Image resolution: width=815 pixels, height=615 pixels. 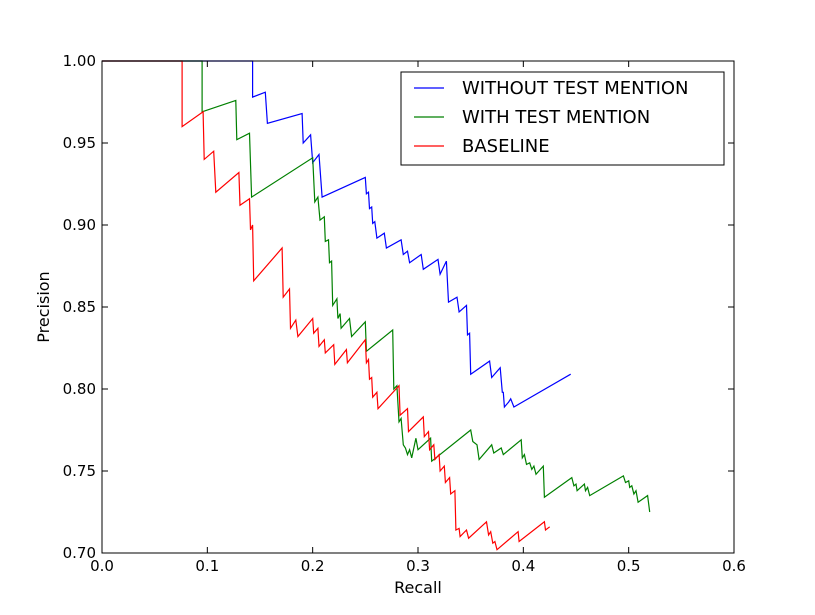 What do you see at coordinates (102, 566) in the screenshot?
I see `x-tick-label: 0.0` at bounding box center [102, 566].